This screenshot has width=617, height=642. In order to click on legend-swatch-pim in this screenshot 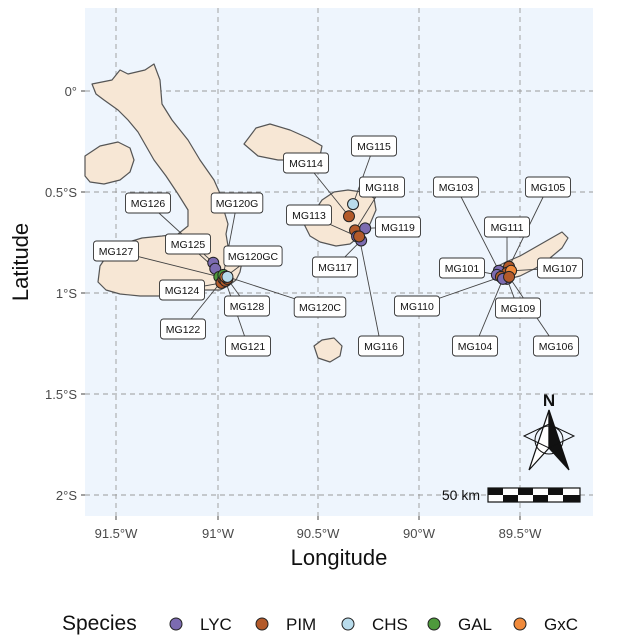, I will do `click(262, 624)`.